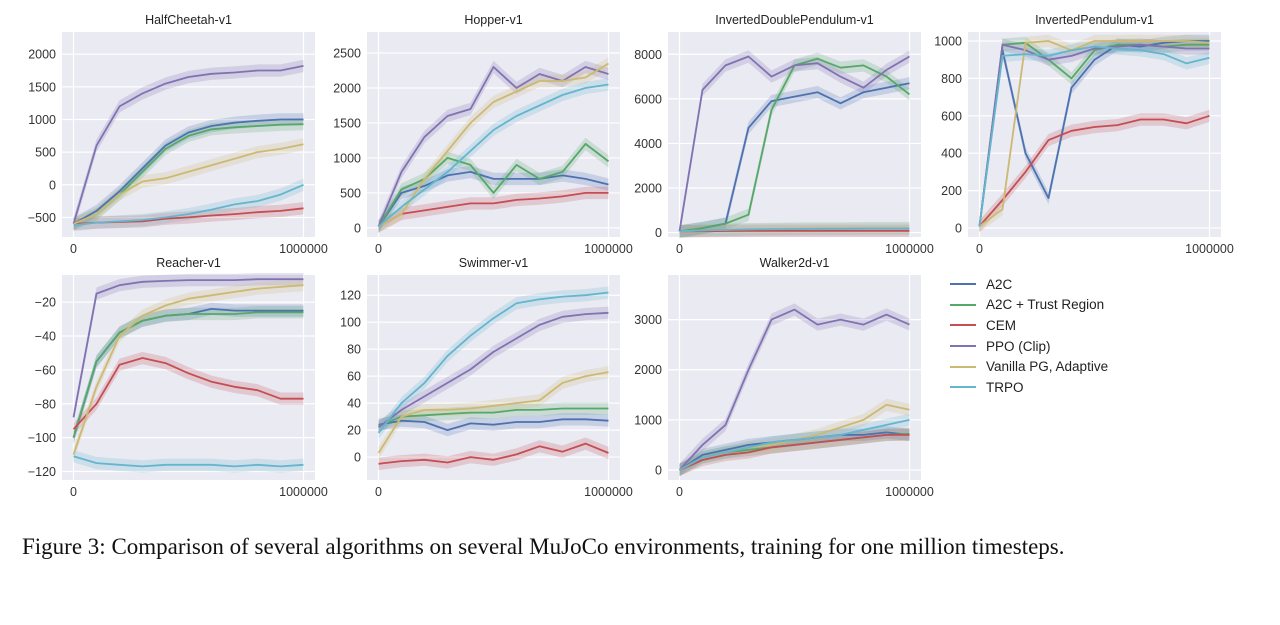 The height and width of the screenshot is (625, 1280). I want to click on subplot-title: HalfCheetah-v1, so click(188, 20).